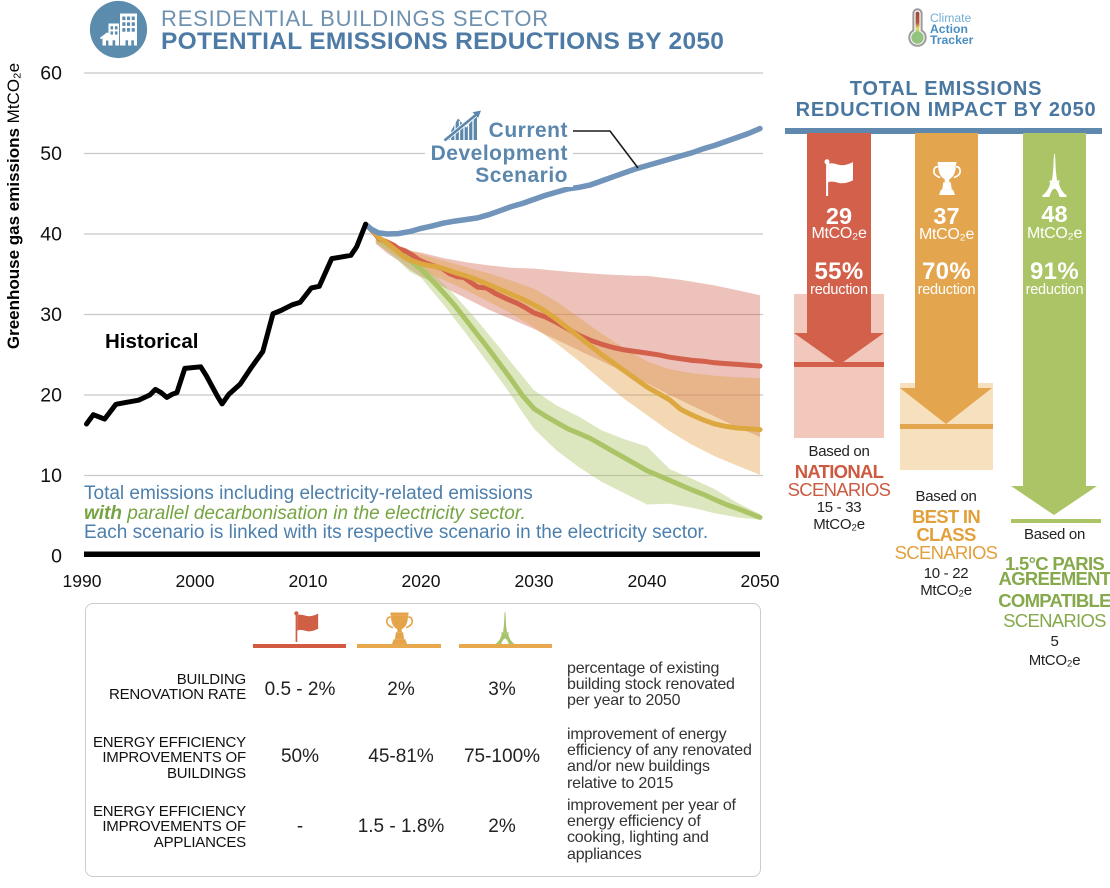  What do you see at coordinates (56, 557) in the screenshot?
I see `svg-text: 0` at bounding box center [56, 557].